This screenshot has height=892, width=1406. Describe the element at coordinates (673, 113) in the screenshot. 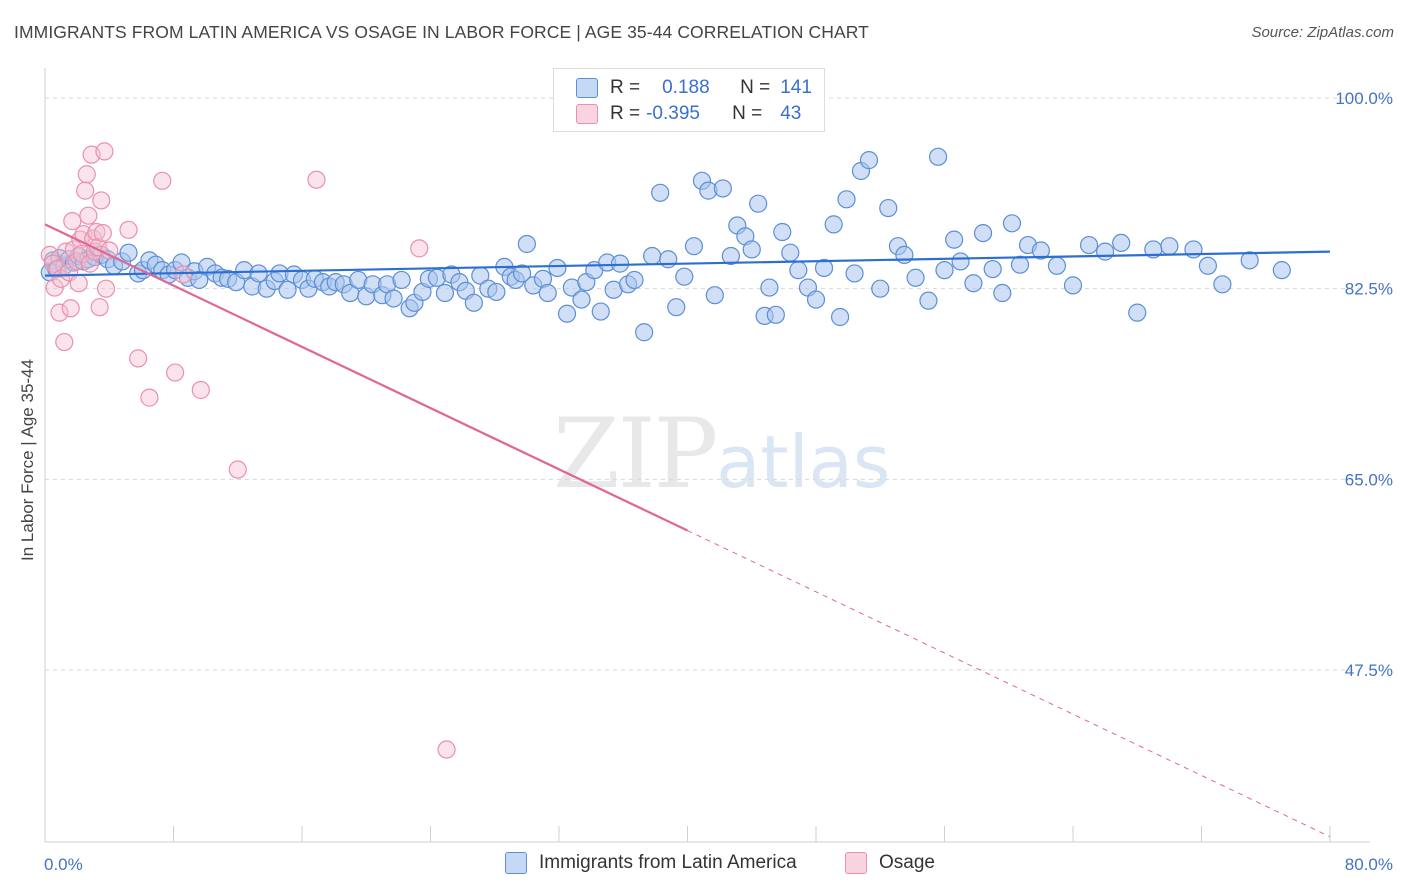

I see `legend-r-value: -0.395` at that location.